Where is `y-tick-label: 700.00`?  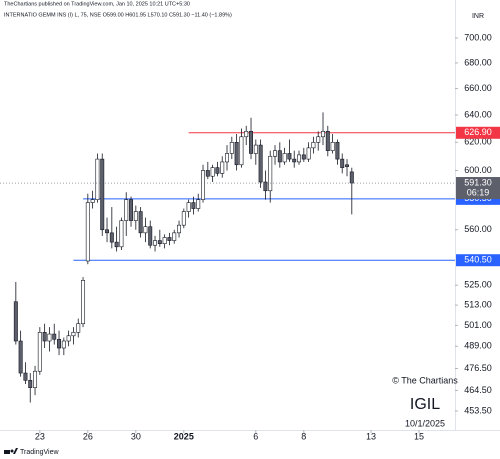
y-tick-label: 700.00 is located at coordinates (478, 37).